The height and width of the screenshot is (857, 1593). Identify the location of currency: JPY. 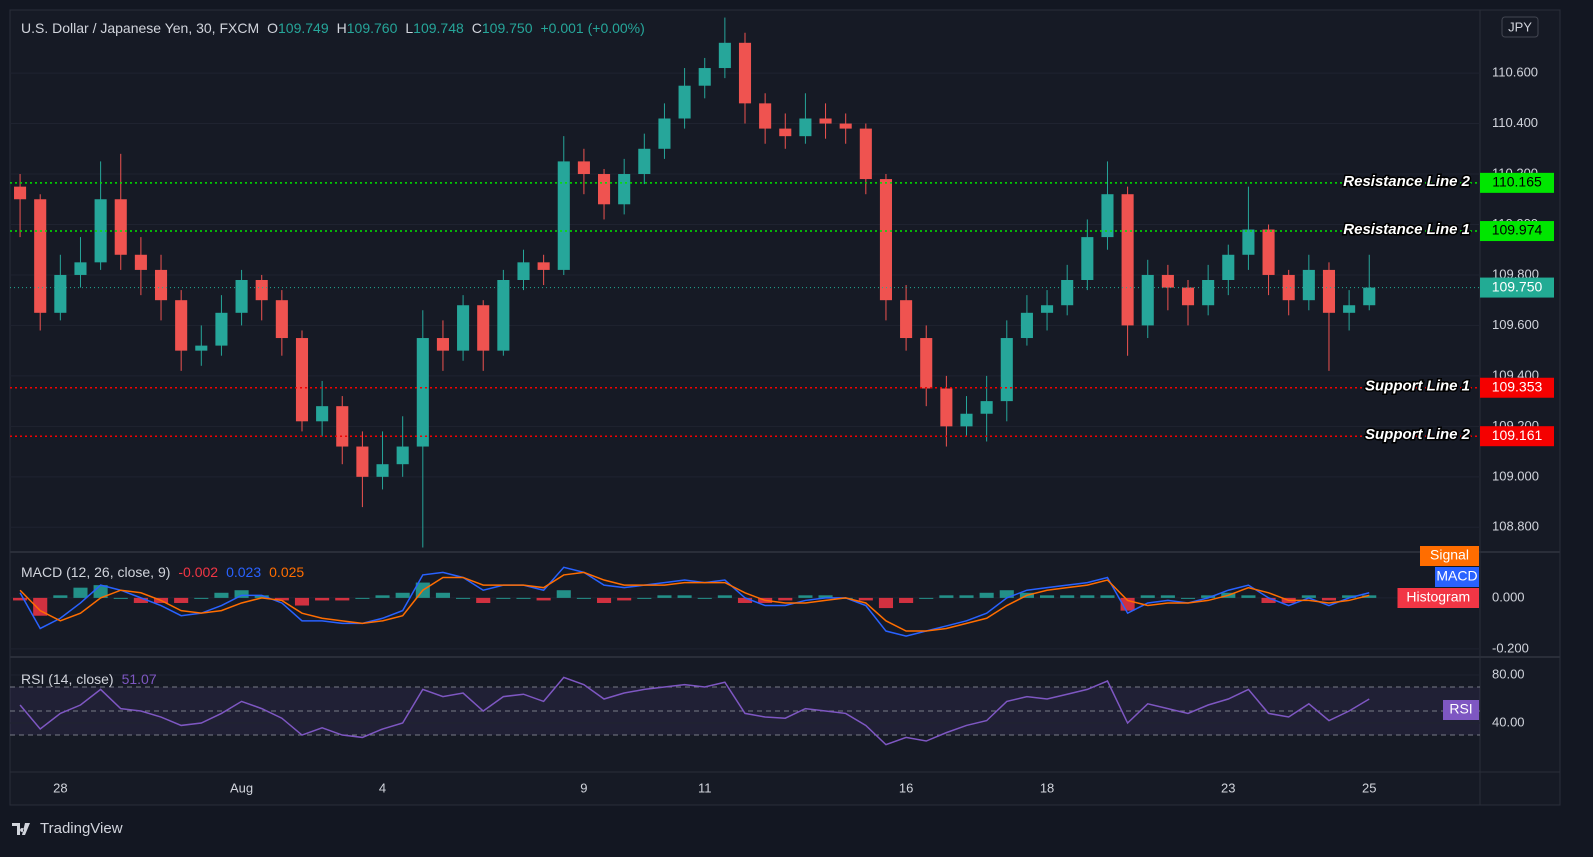
(1520, 26).